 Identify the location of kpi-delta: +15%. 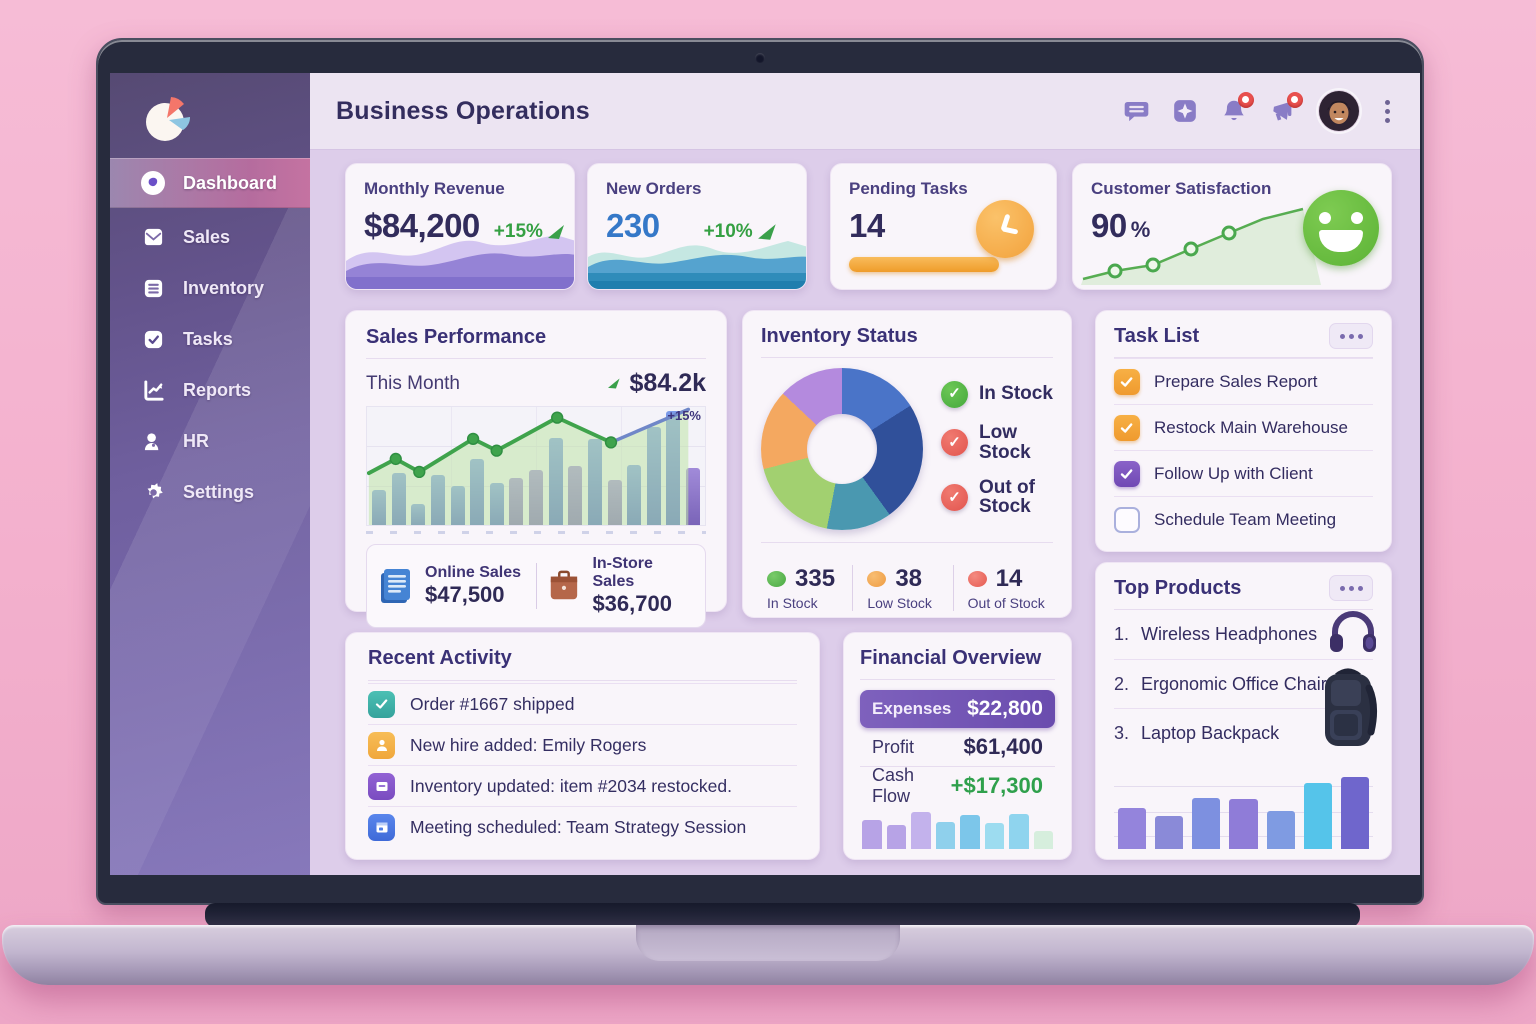
(530, 232).